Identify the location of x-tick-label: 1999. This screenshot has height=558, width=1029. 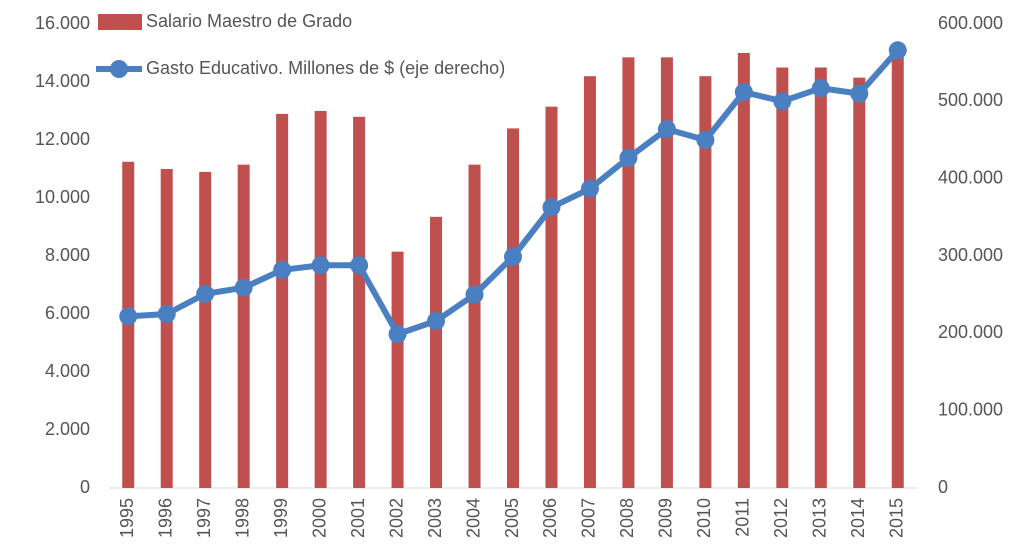
(281, 518).